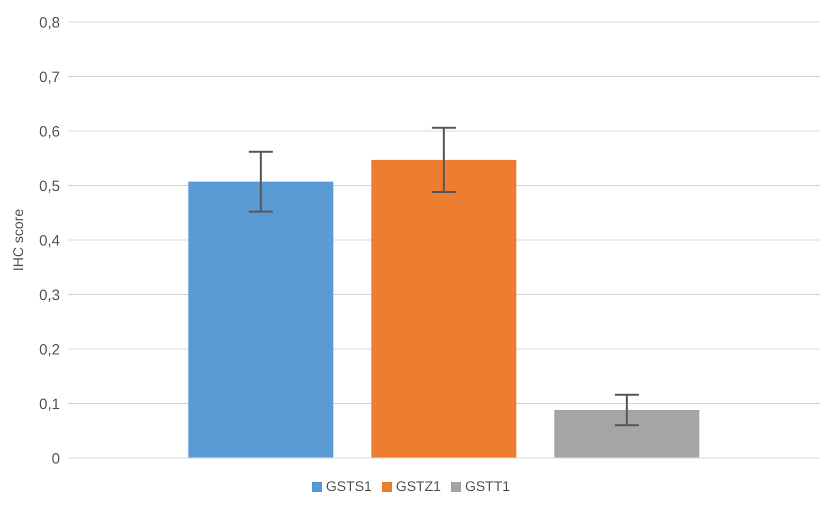 The width and height of the screenshot is (832, 506). What do you see at coordinates (49, 241) in the screenshot?
I see `y-tick-label: 0,4` at bounding box center [49, 241].